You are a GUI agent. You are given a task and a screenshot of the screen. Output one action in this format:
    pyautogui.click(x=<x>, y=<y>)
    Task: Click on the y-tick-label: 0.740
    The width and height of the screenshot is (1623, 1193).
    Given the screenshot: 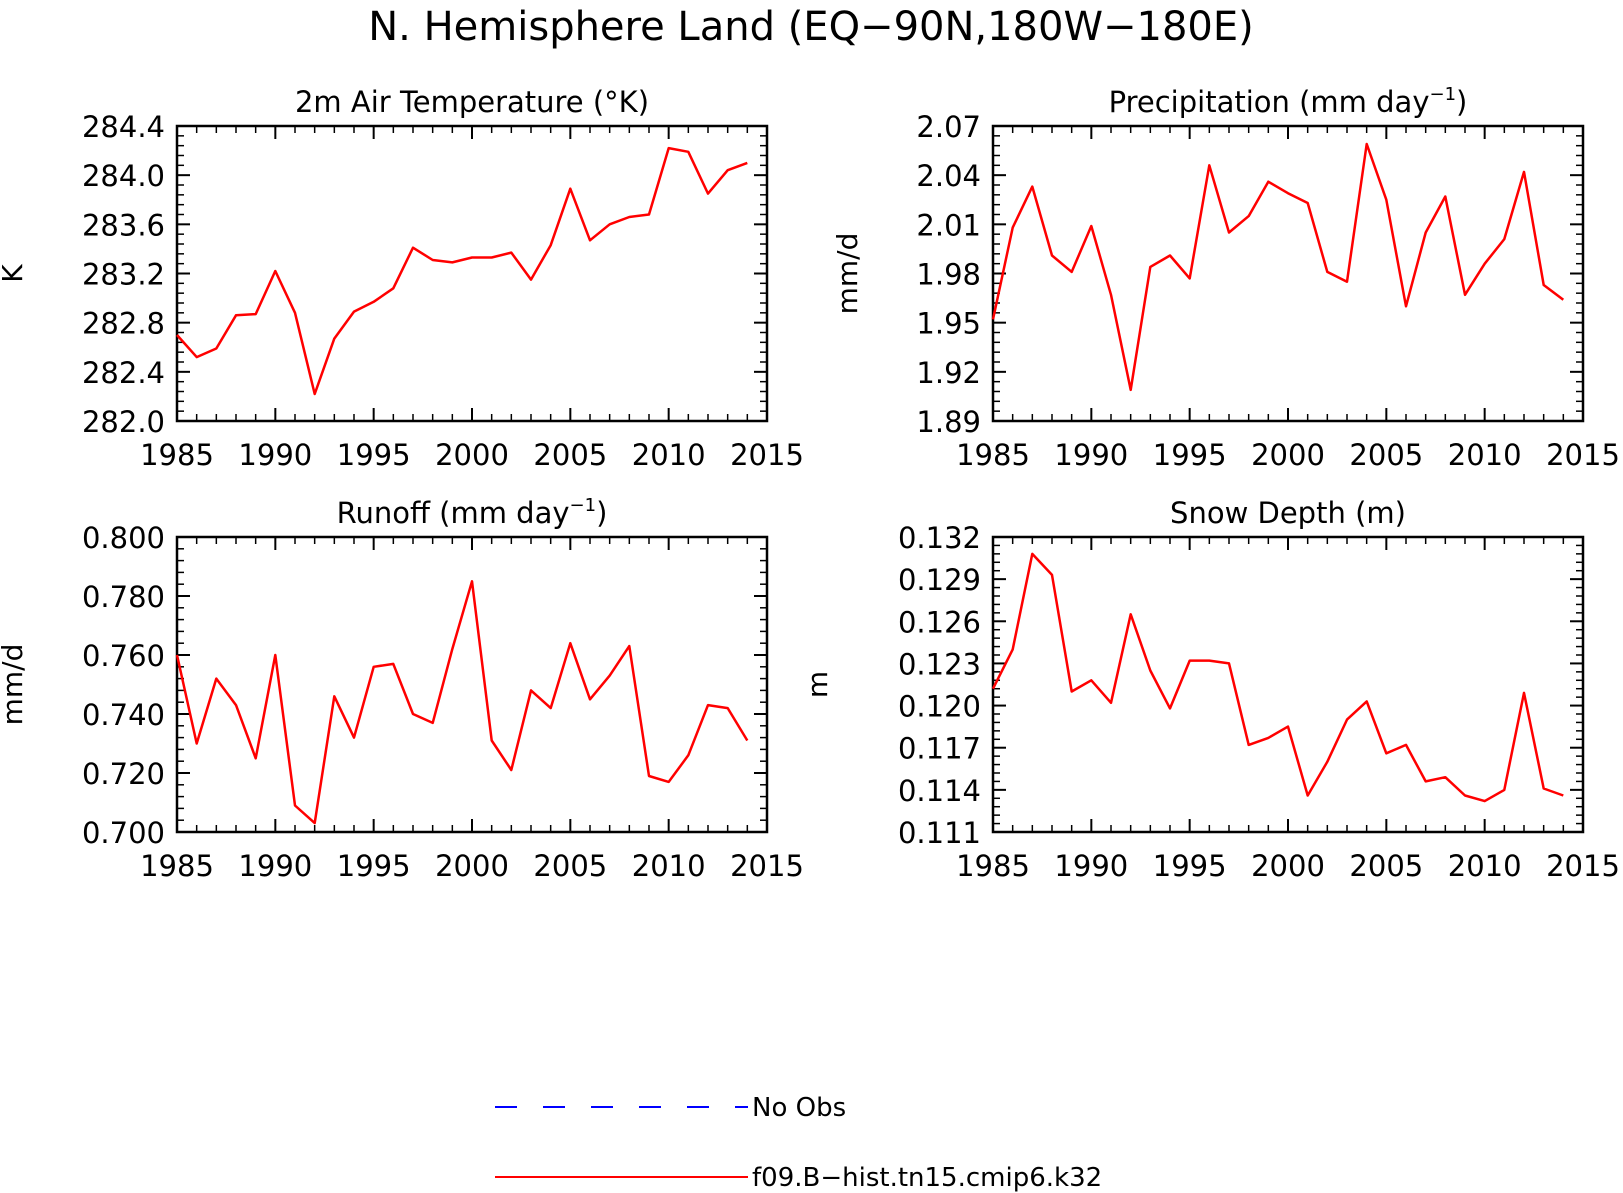 What is the action you would take?
    pyautogui.click(x=123, y=715)
    